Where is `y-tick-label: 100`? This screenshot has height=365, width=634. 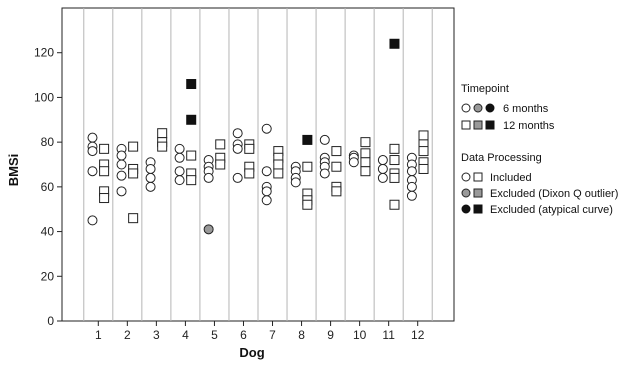
y-tick-label: 100 is located at coordinates (44, 97).